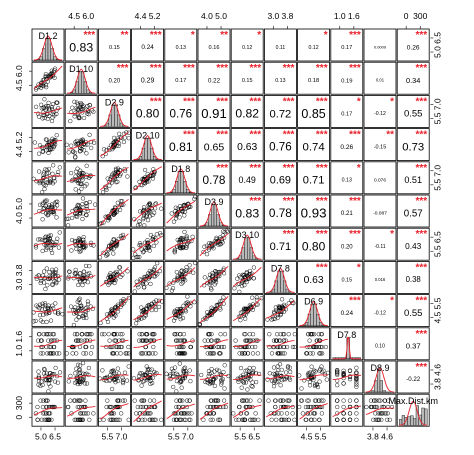 The width and height of the screenshot is (474, 455). I want to click on panel-r1-c1: D1.10, so click(81, 78).